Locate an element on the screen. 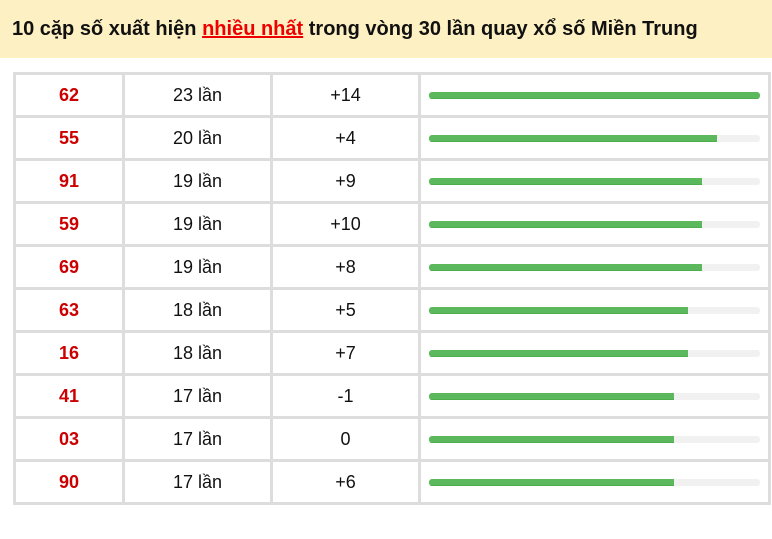 This screenshot has height=539, width=772. table-row: 63 18 lần +5 is located at coordinates (392, 310).